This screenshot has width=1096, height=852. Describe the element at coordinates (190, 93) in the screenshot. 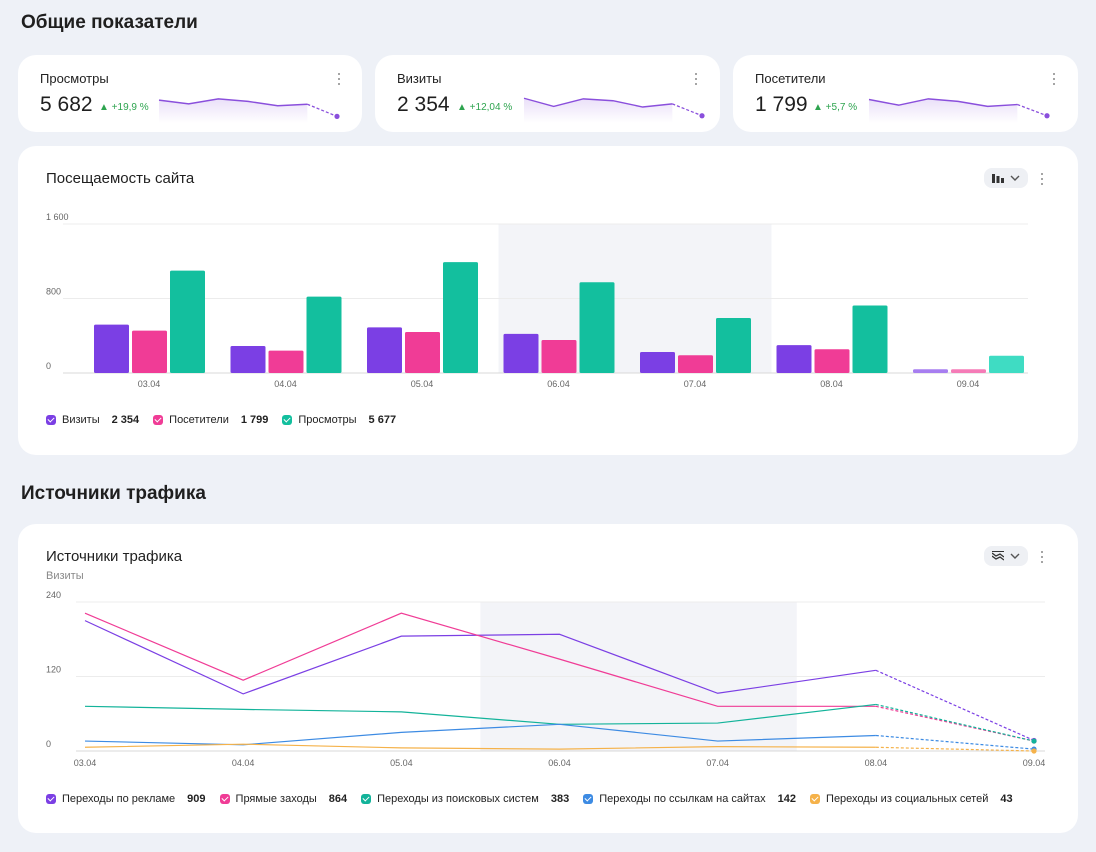

I see `kpi-card-views: Просмотры 5 682 ▲ +19,9 %` at that location.